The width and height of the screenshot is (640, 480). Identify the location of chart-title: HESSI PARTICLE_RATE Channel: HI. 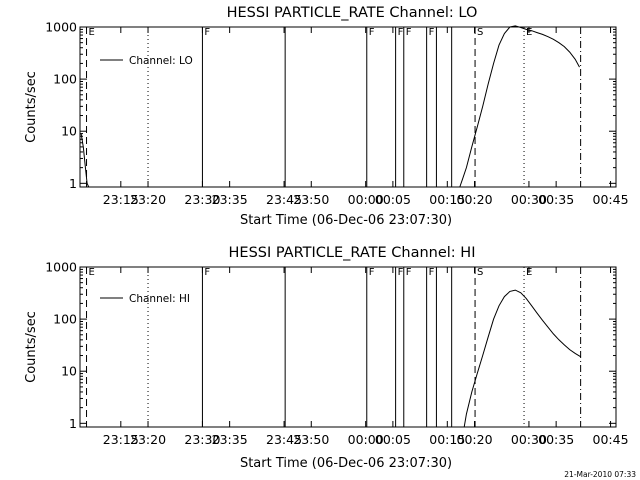
(352, 253).